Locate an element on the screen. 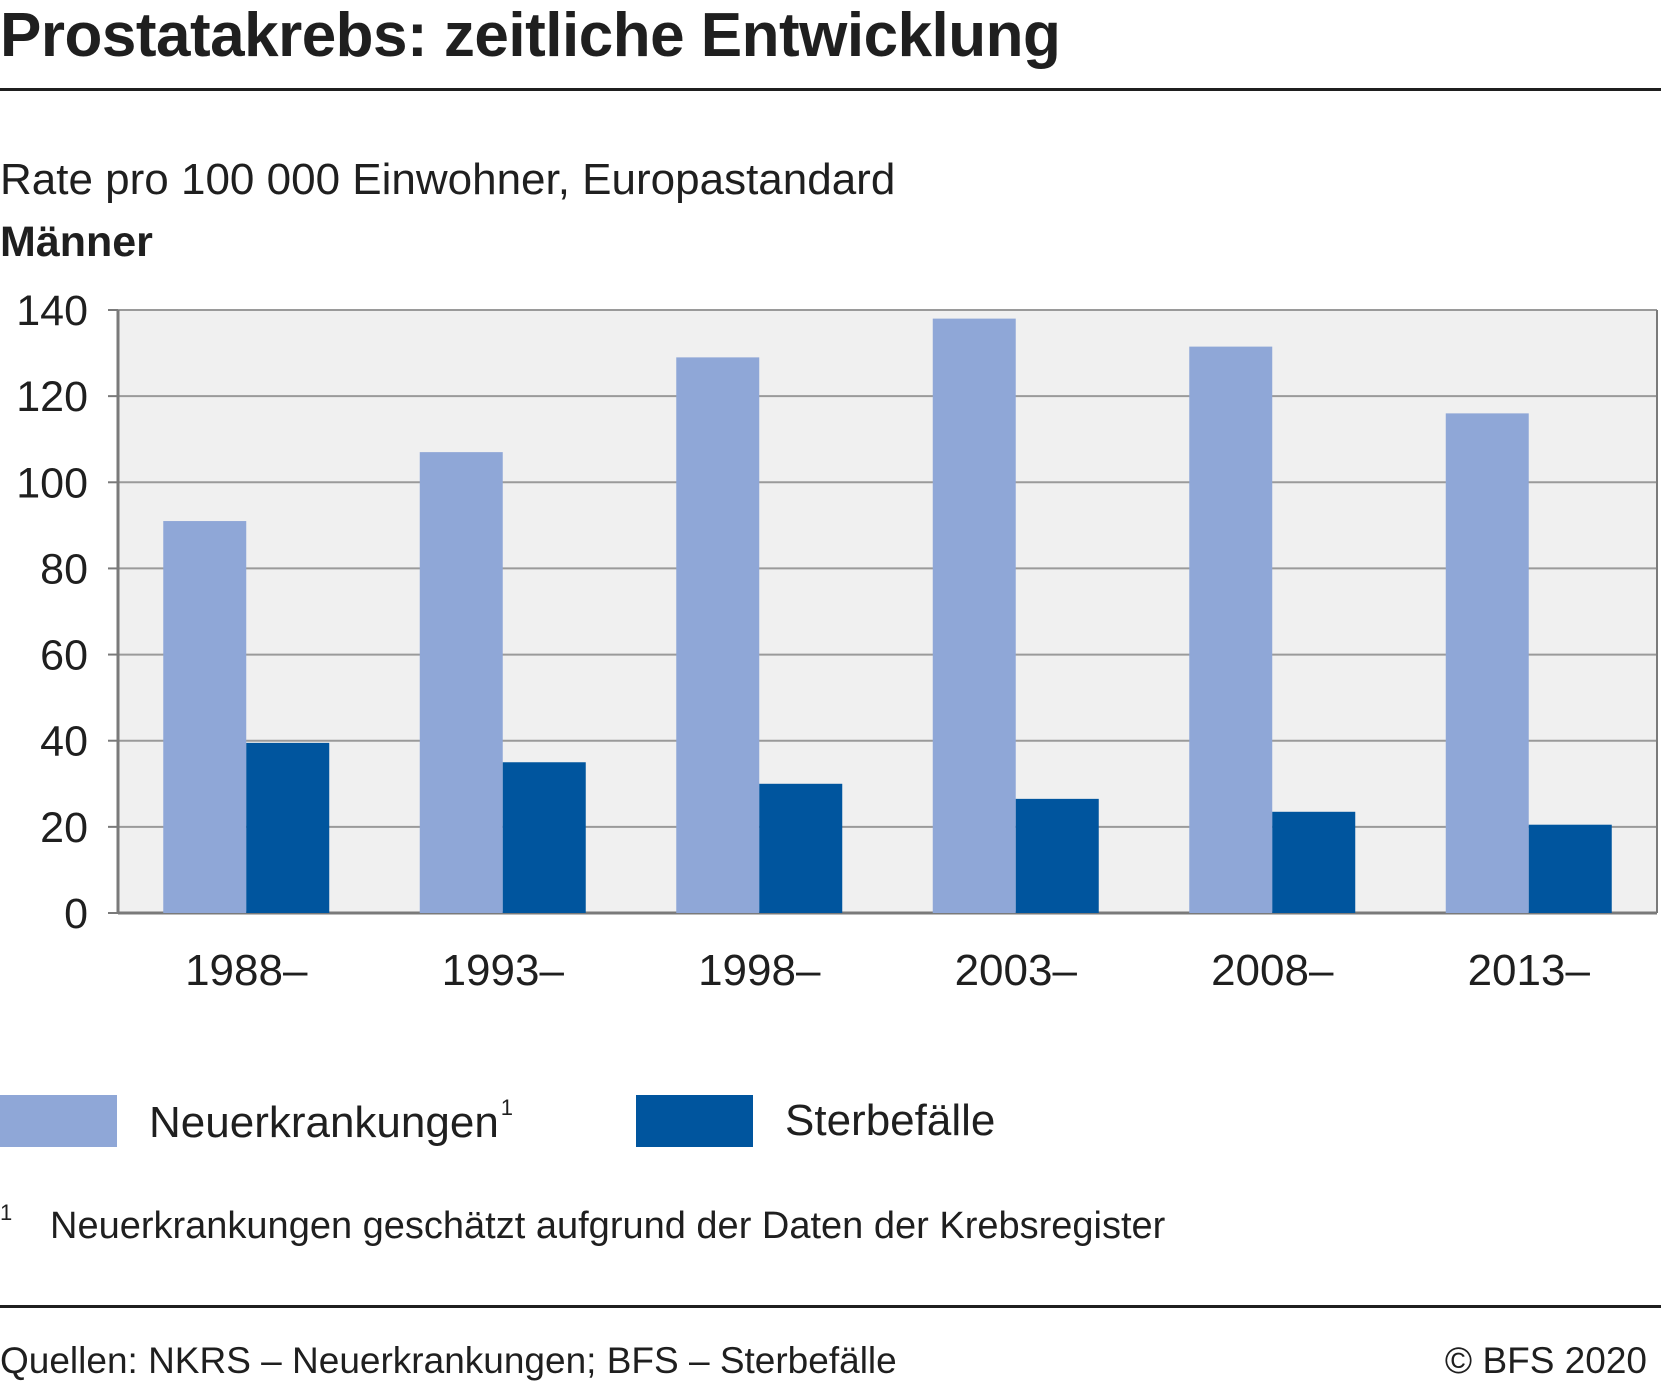  y-tick-label-60: 60 is located at coordinates (64, 656).